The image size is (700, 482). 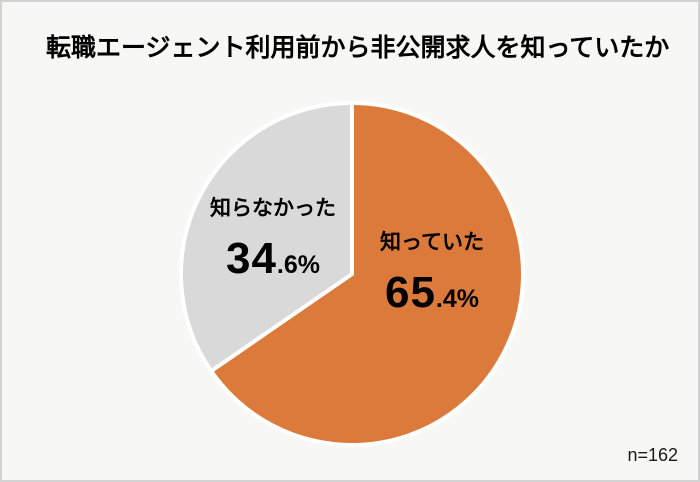 I want to click on slice-label-knew: 知っていた 65.4%, so click(x=432, y=272).